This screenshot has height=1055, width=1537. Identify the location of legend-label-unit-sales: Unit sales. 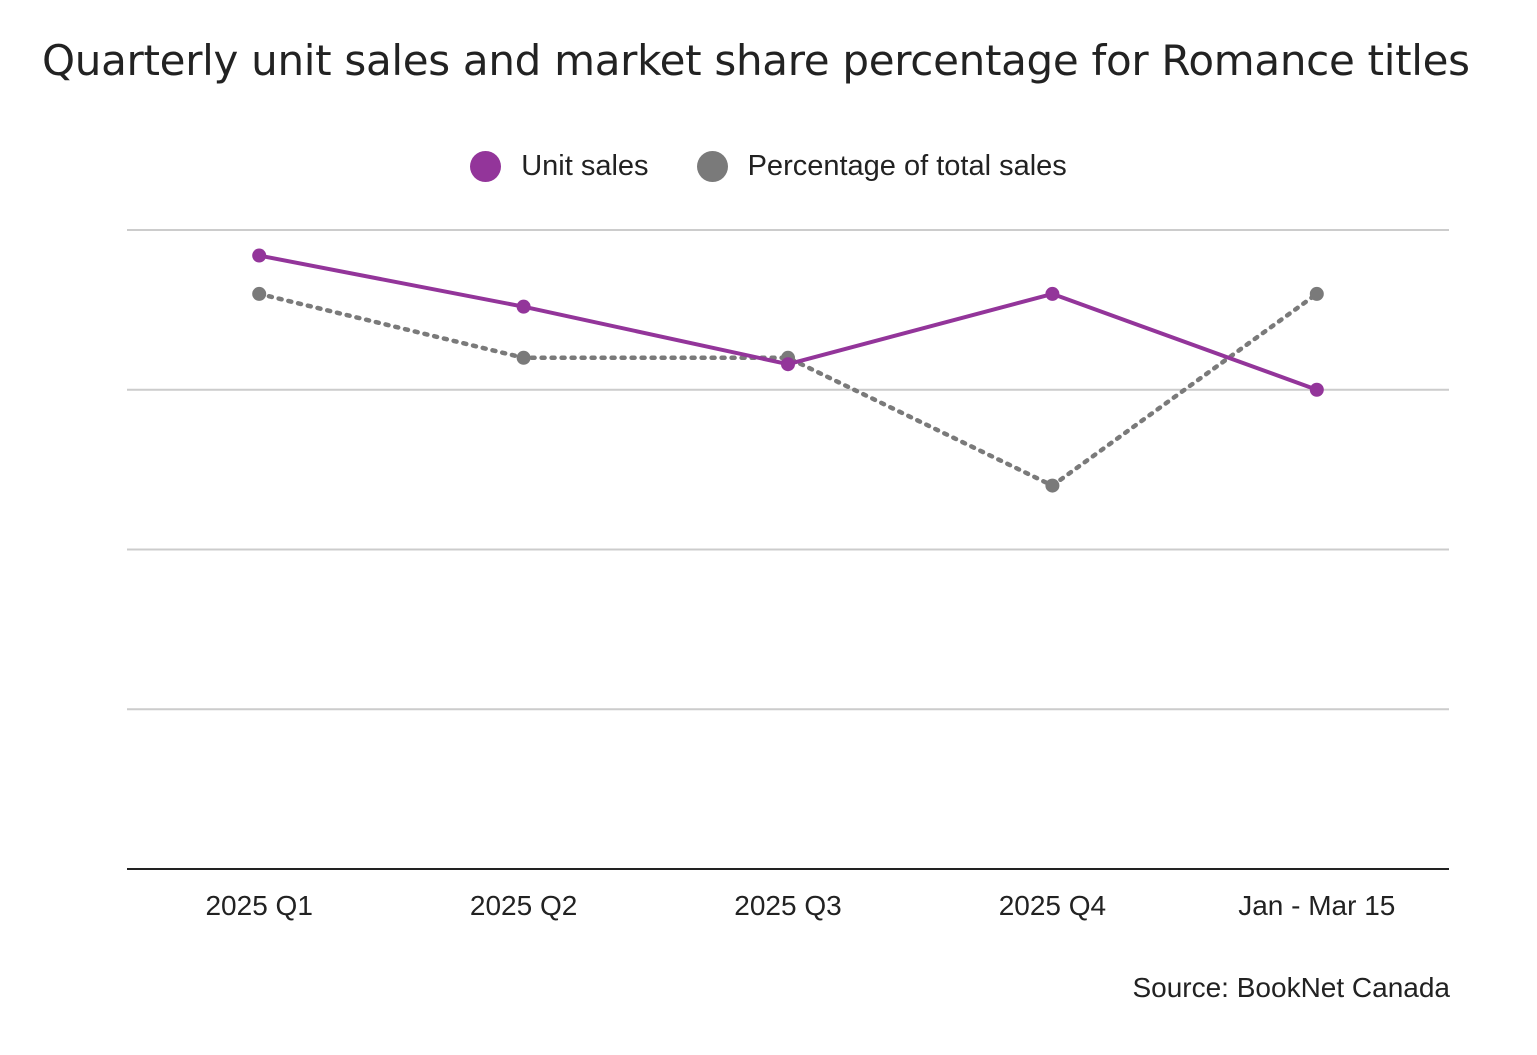
(585, 166).